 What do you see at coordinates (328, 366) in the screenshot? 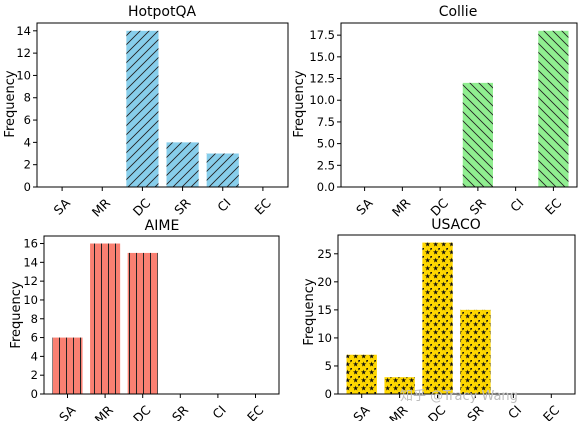
I see `y-tick-label: 5` at bounding box center [328, 366].